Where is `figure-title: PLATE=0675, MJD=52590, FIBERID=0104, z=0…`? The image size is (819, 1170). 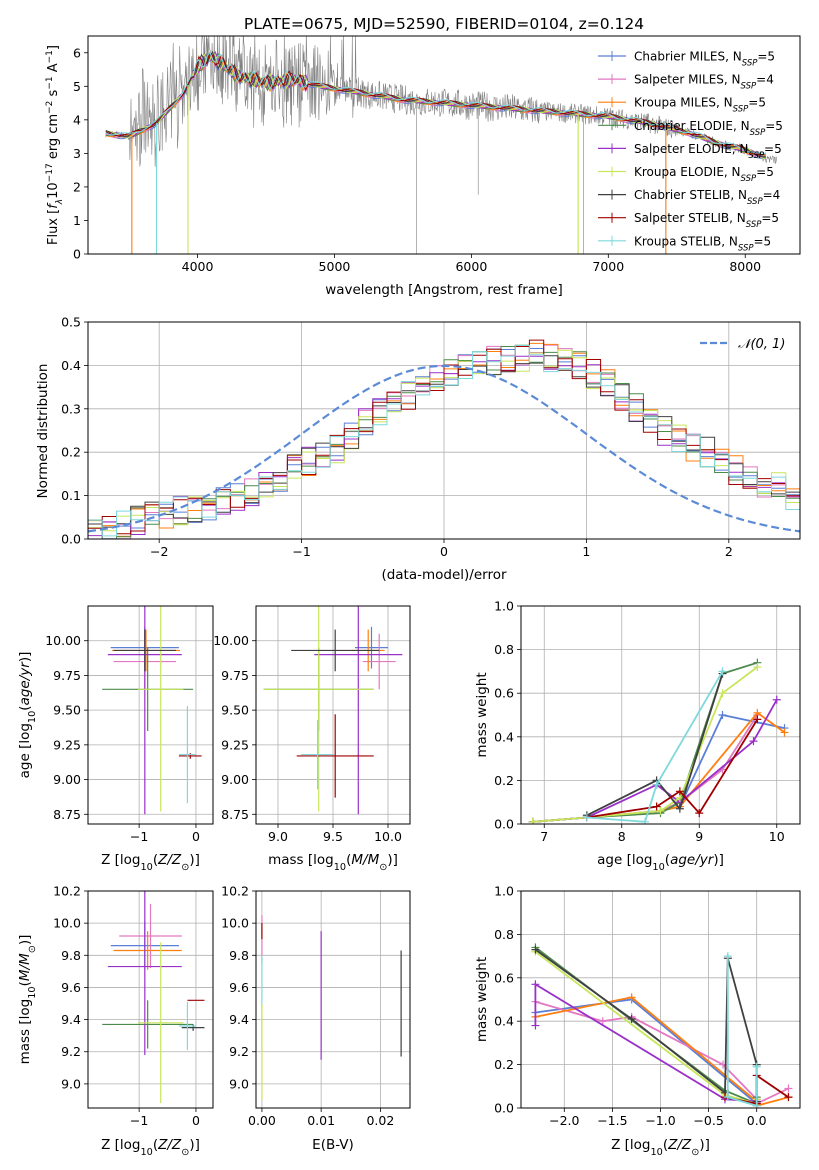
figure-title: PLATE=0675, MJD=52590, FIBERID=0104, z=0… is located at coordinates (444, 24).